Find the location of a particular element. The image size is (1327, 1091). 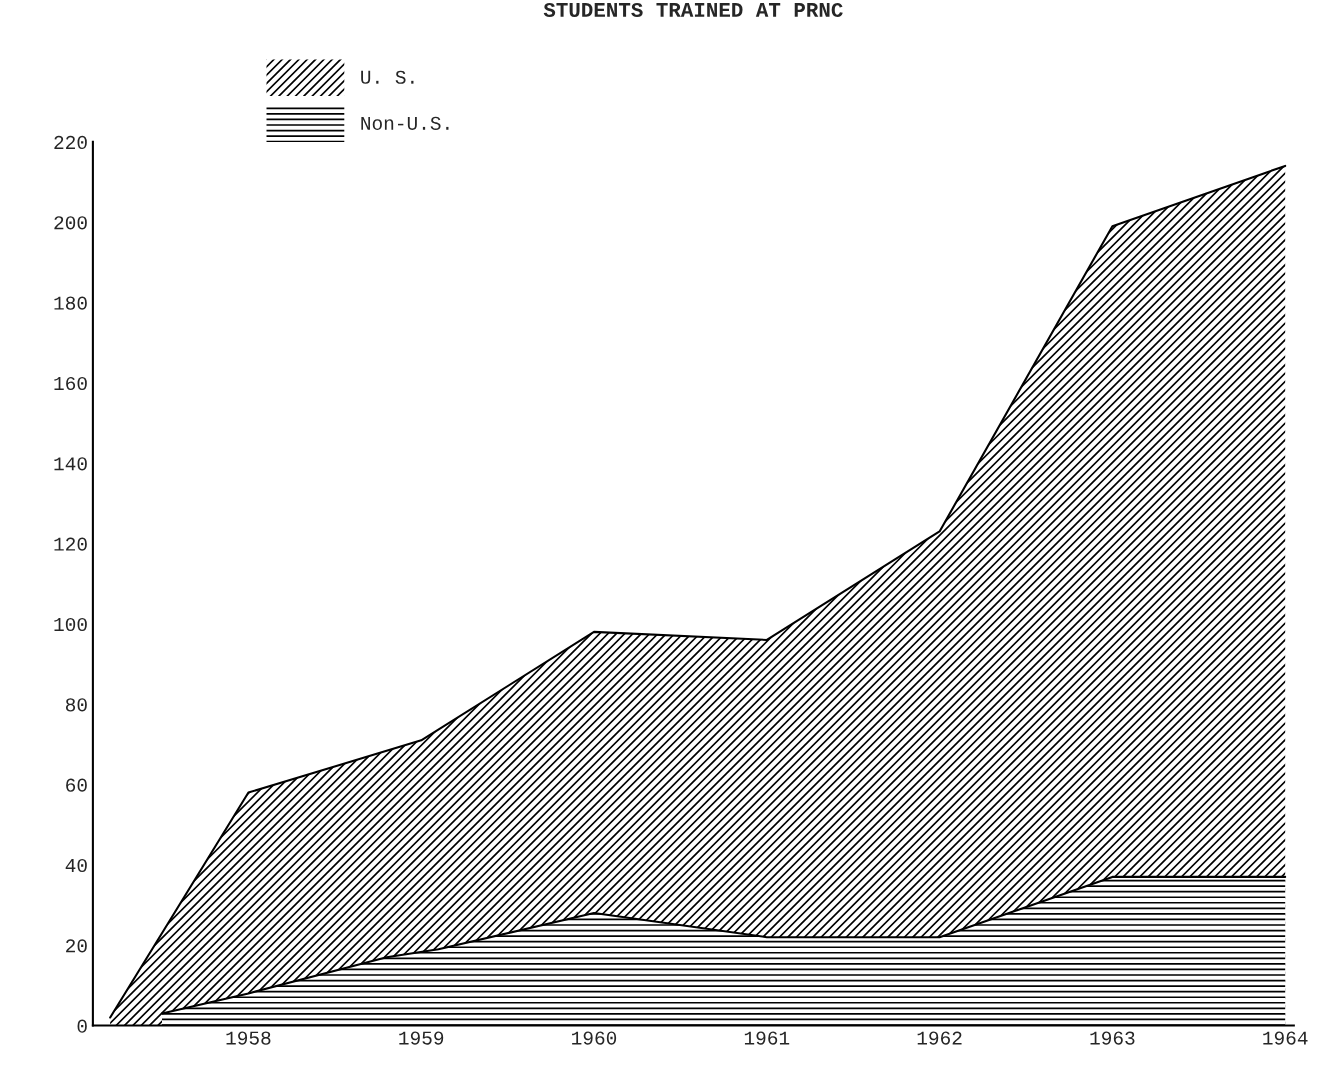

y-tick-label: 180 is located at coordinates (70, 303).